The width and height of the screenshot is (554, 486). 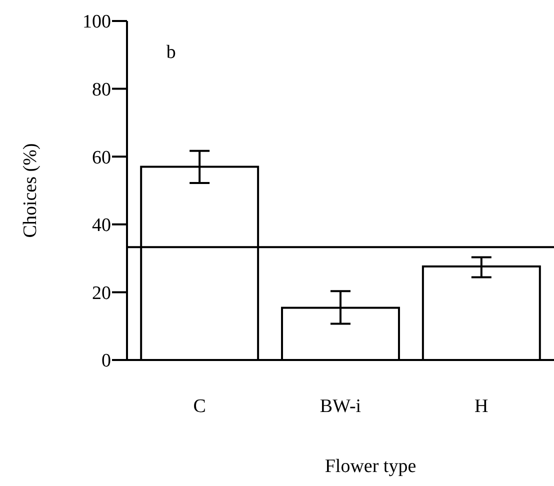 What do you see at coordinates (106, 361) in the screenshot?
I see `y-tick-label: 0` at bounding box center [106, 361].